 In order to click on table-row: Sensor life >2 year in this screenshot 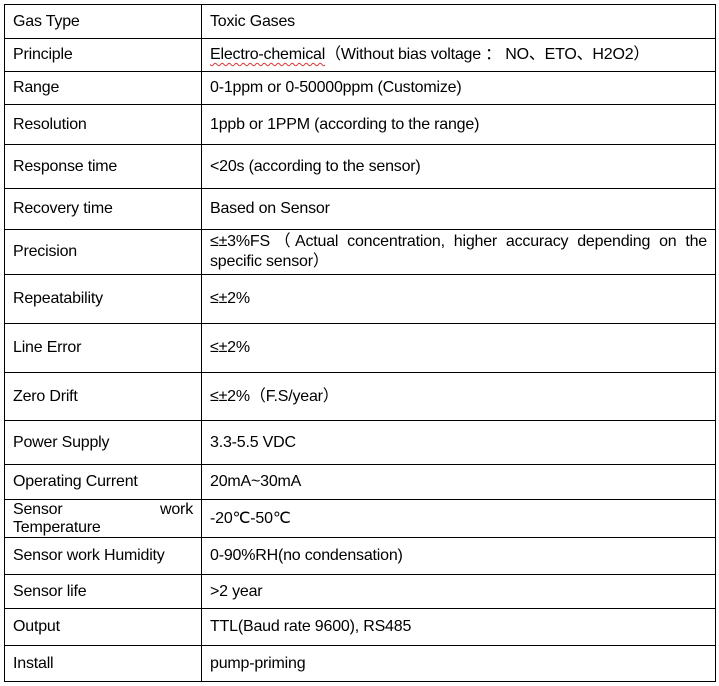, I will do `click(360, 591)`.